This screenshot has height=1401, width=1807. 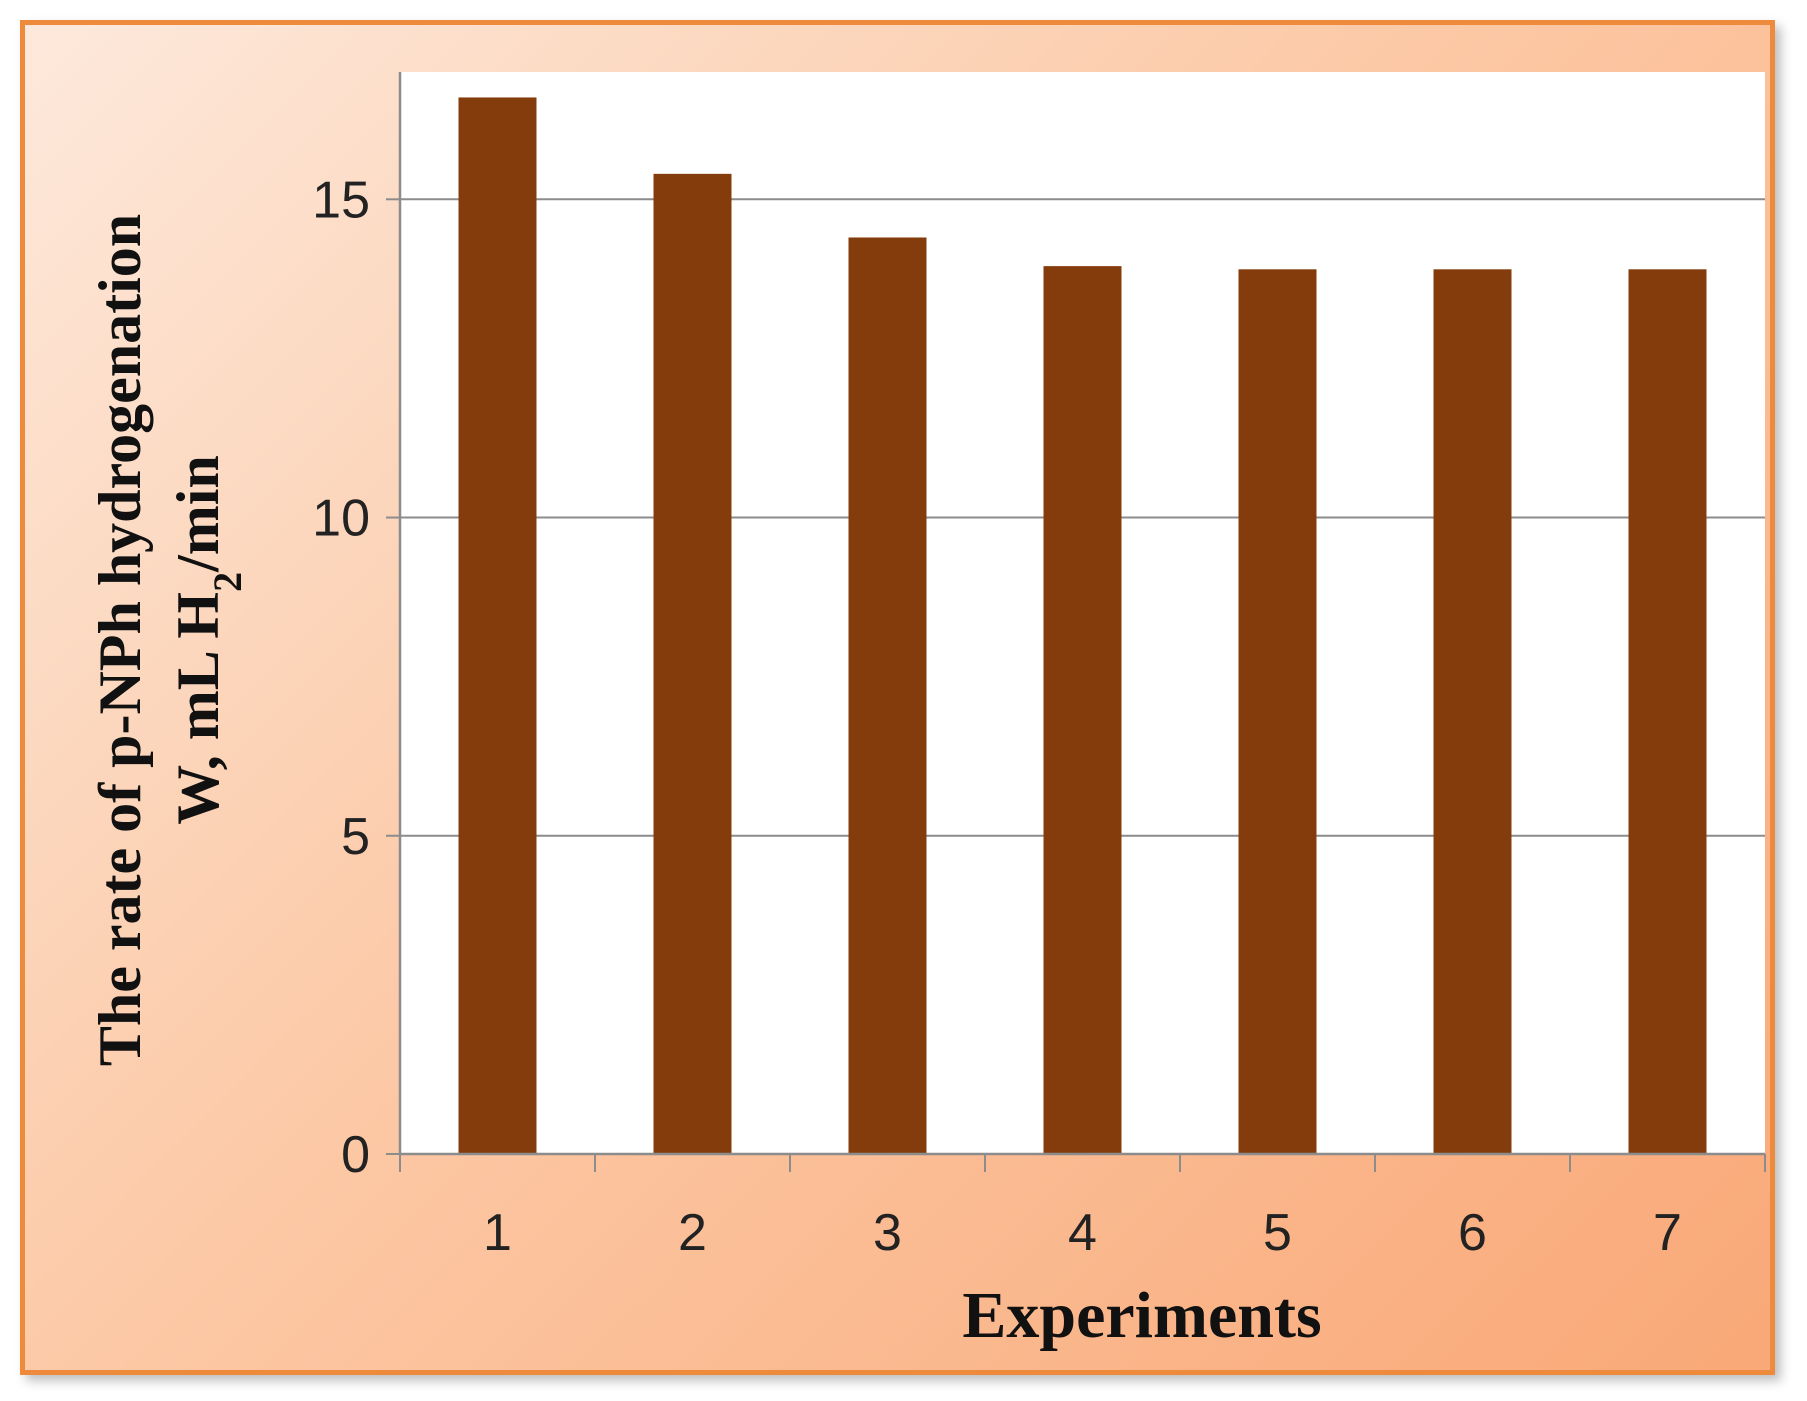 What do you see at coordinates (198, 708) in the screenshot?
I see `y-axis-title-line2-prefix: W, mL H` at bounding box center [198, 708].